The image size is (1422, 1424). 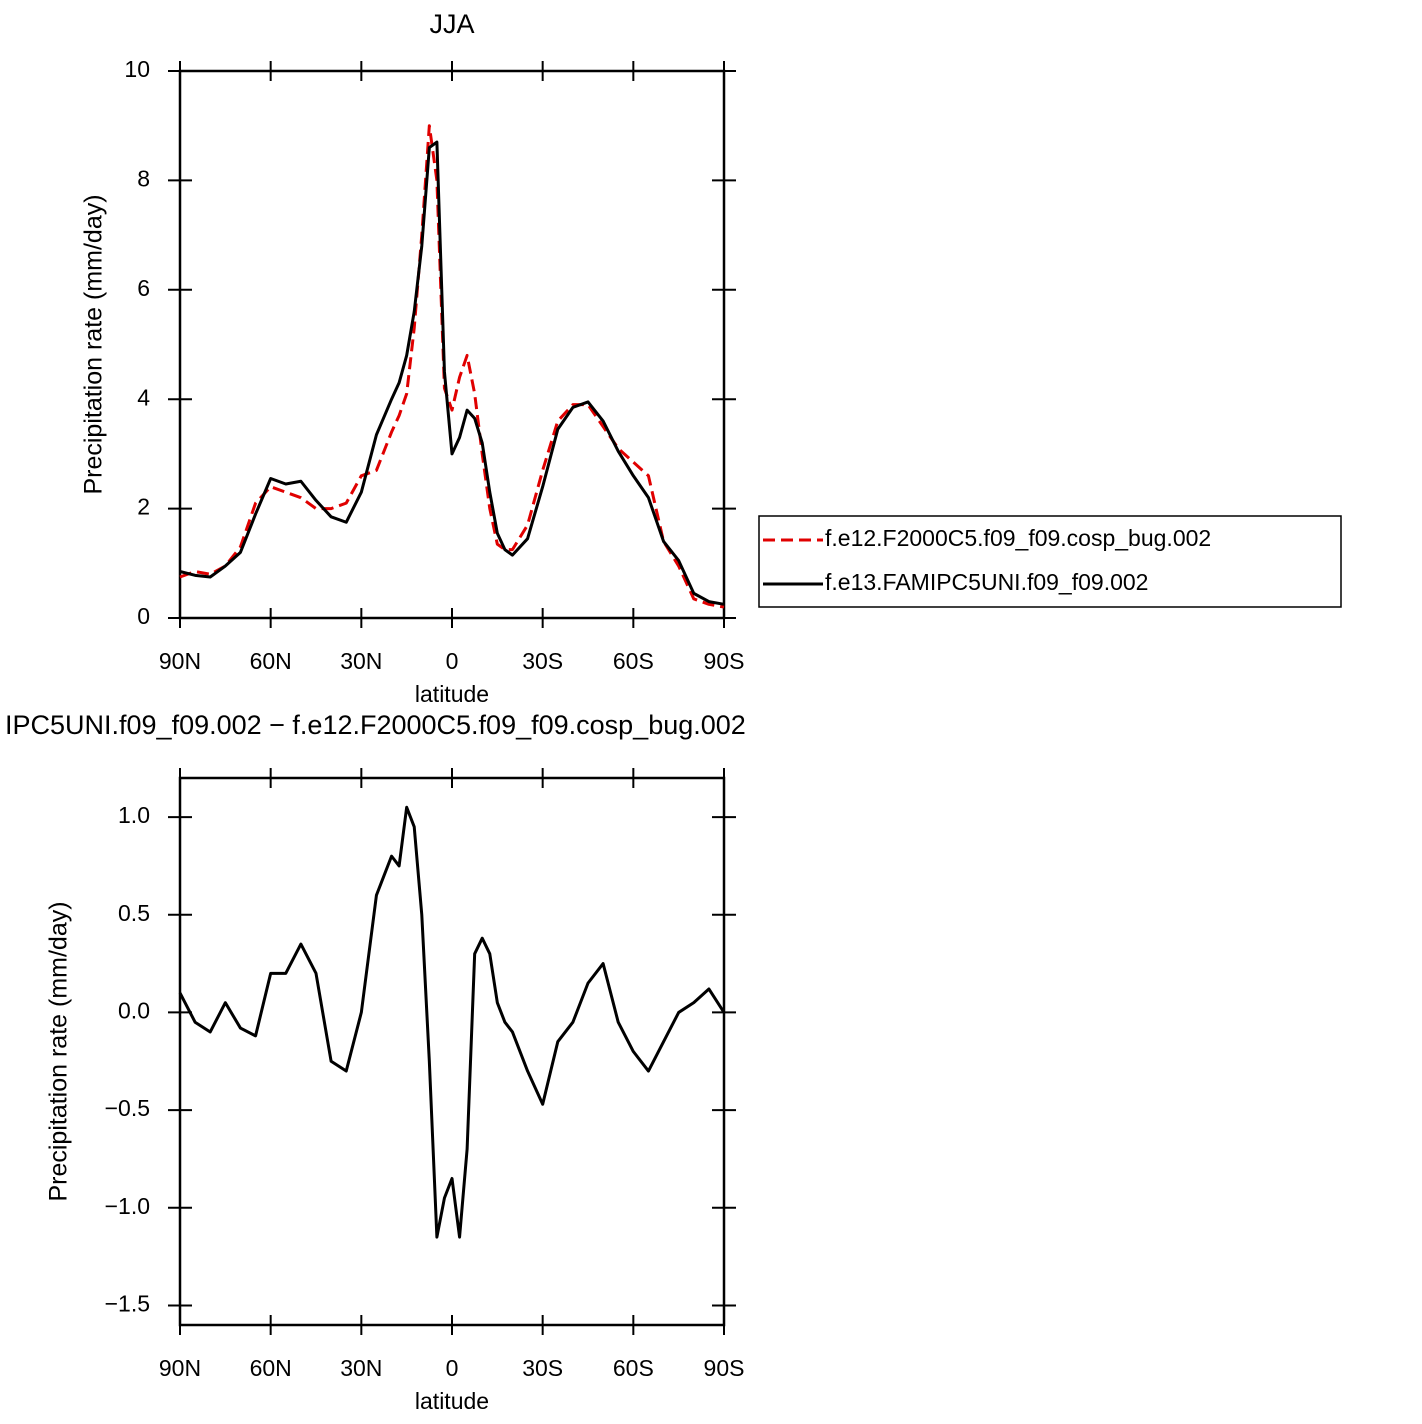 I want to click on y-tick-label: 1.0, so click(x=134, y=815).